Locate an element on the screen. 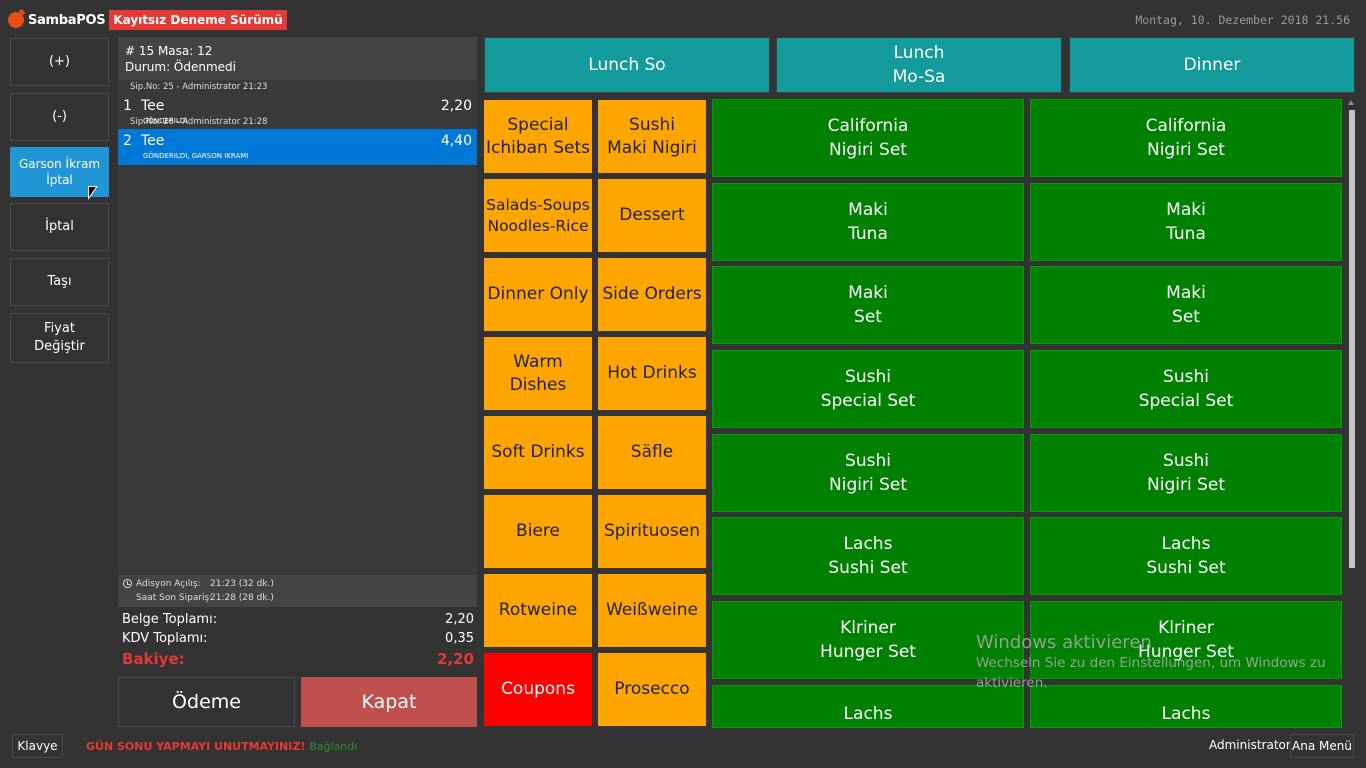  category-dessert: Dessert is located at coordinates (652, 215).